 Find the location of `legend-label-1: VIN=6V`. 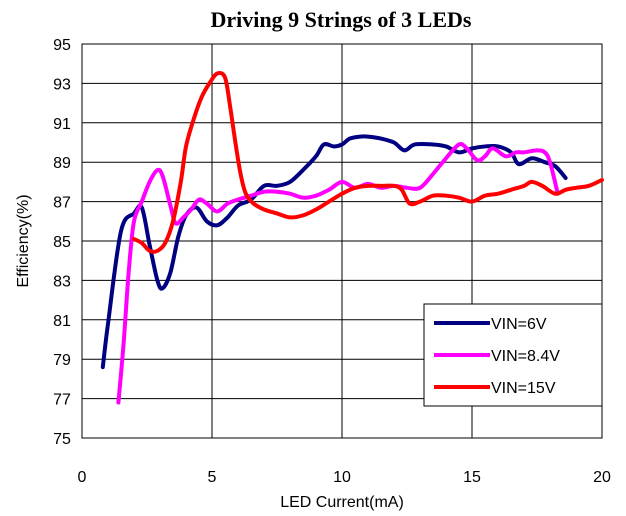

legend-label-1: VIN=6V is located at coordinates (519, 324).